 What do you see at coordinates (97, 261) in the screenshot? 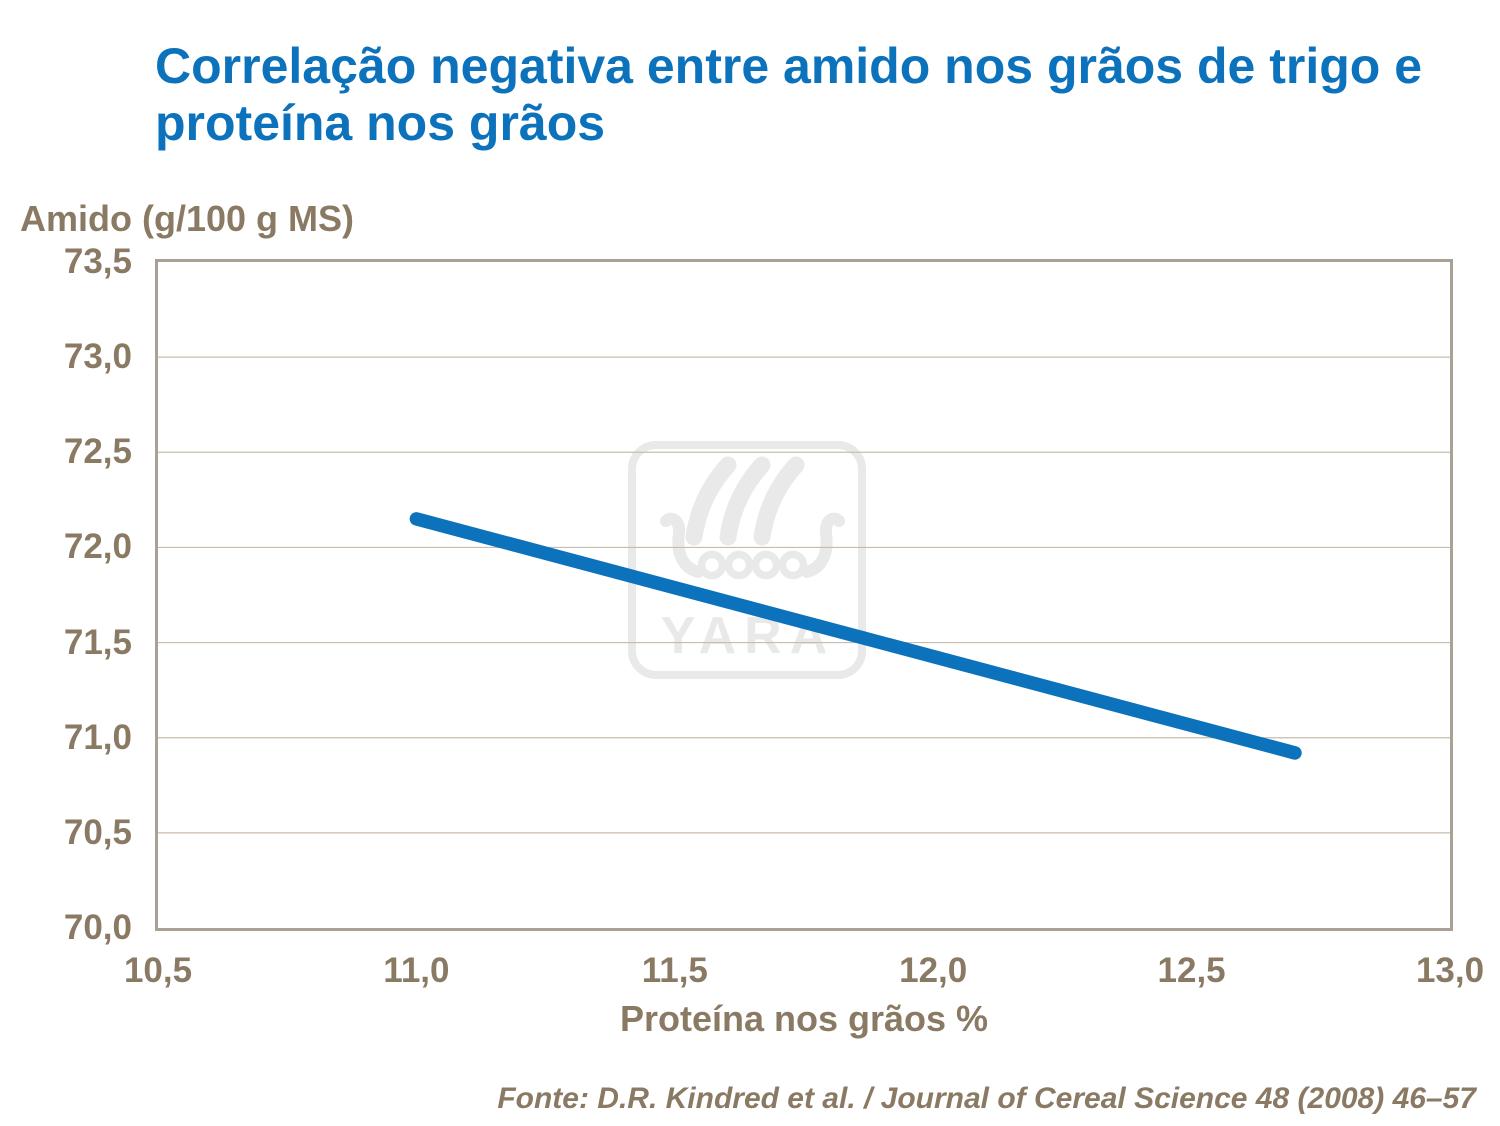
I see `y-tick-label: 73,5` at bounding box center [97, 261].